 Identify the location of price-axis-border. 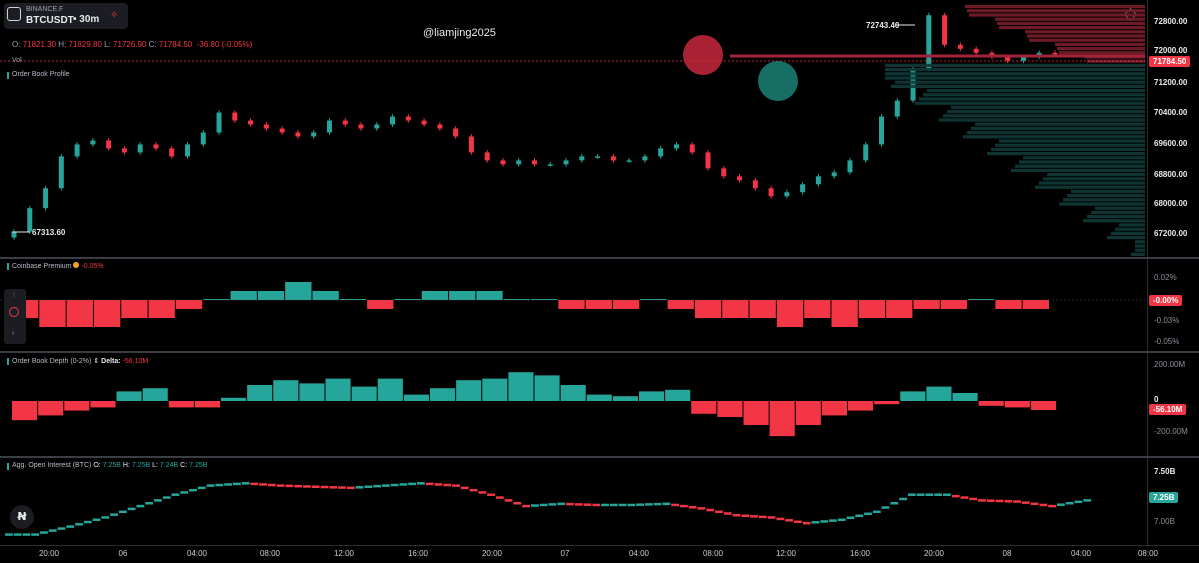
(1147, 272).